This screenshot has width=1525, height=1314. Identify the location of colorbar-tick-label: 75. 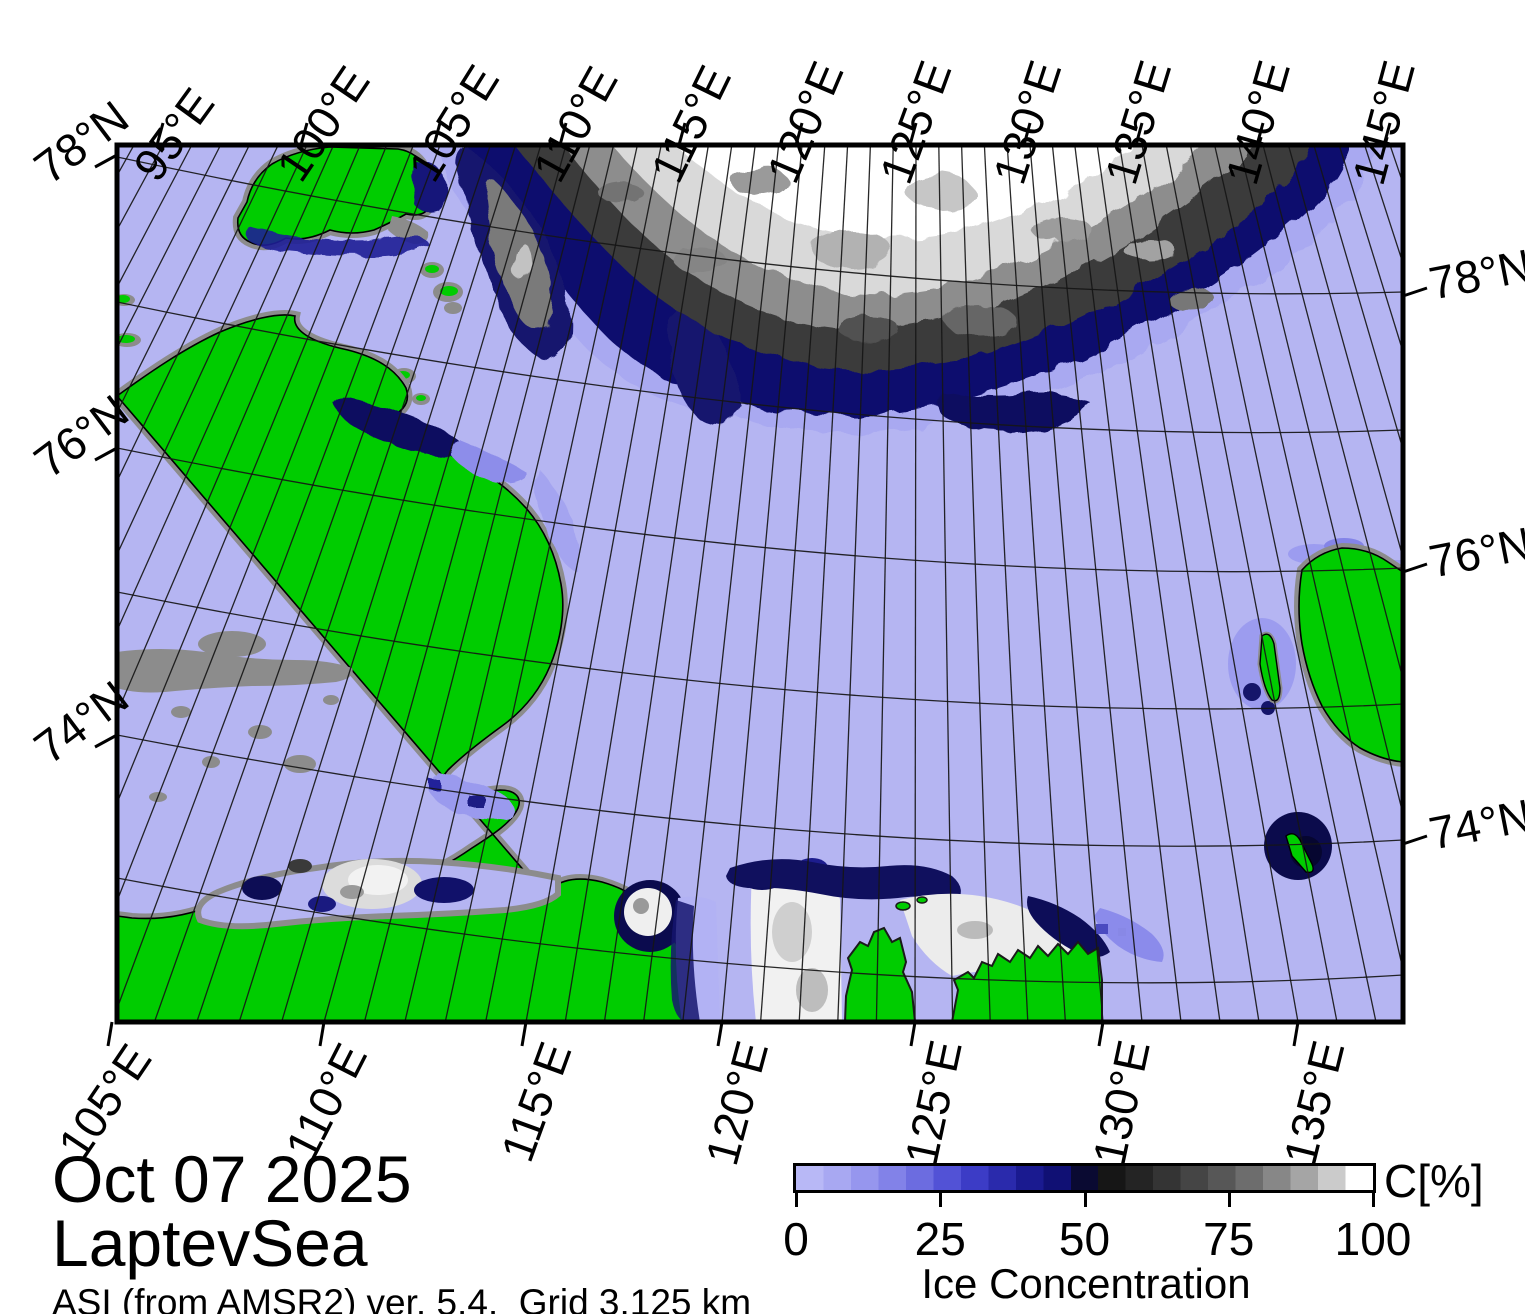
(1229, 1239).